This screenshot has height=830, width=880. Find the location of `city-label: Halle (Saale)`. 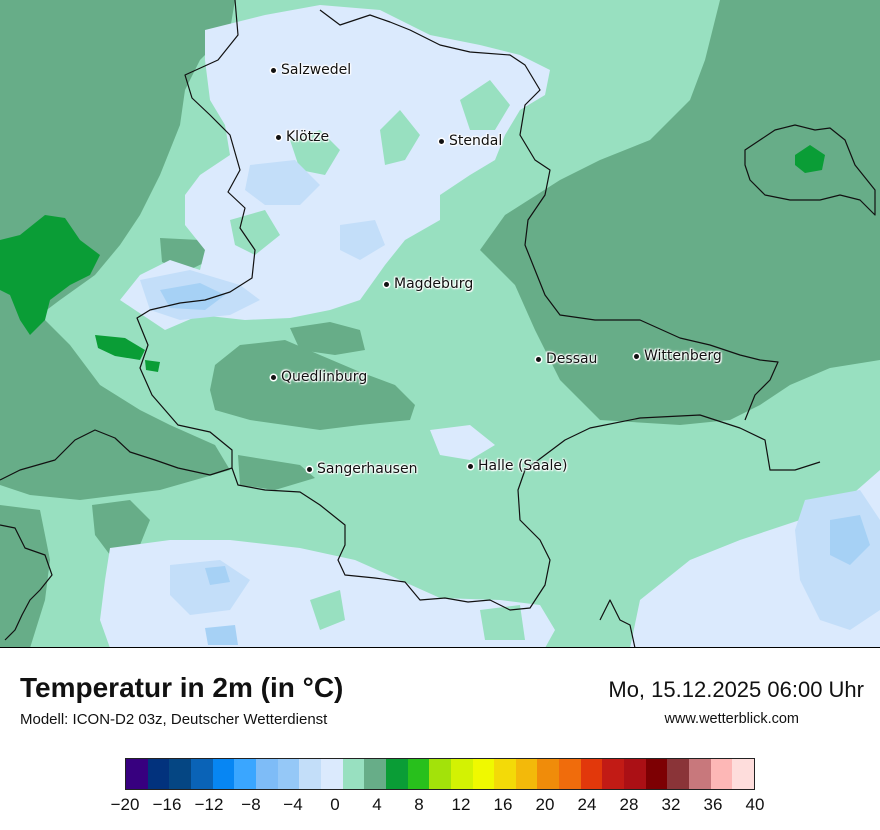

city-label: Halle (Saale) is located at coordinates (523, 466).